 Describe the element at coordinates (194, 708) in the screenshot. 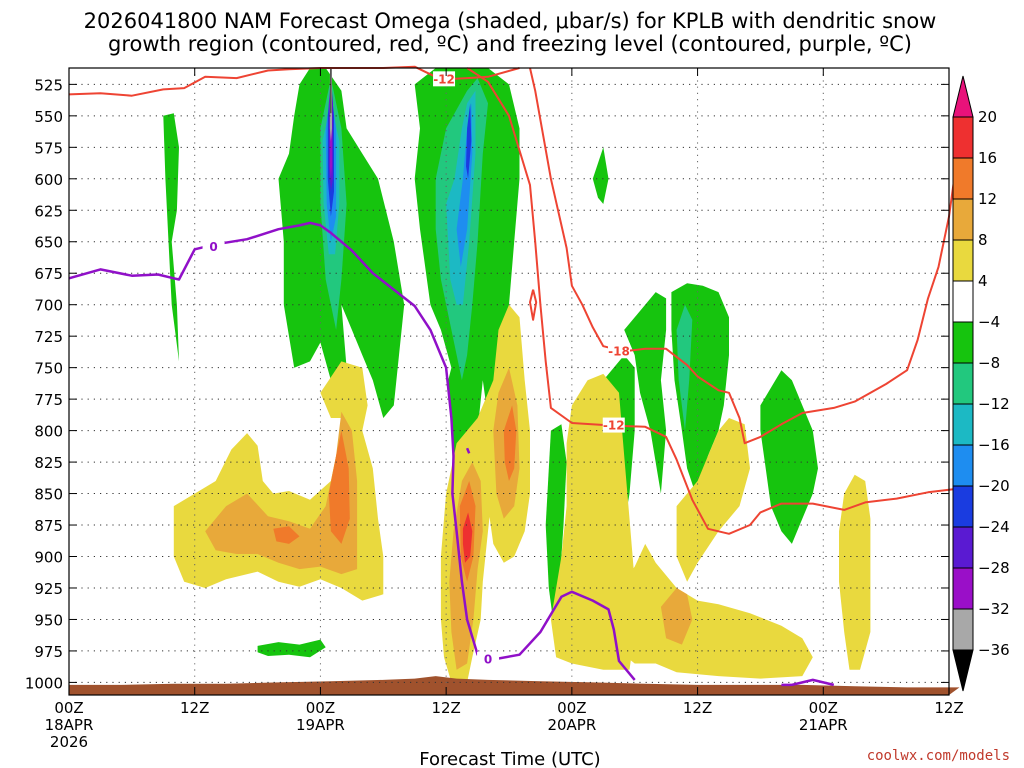

I see `x-tick-label-1: 12Z` at that location.